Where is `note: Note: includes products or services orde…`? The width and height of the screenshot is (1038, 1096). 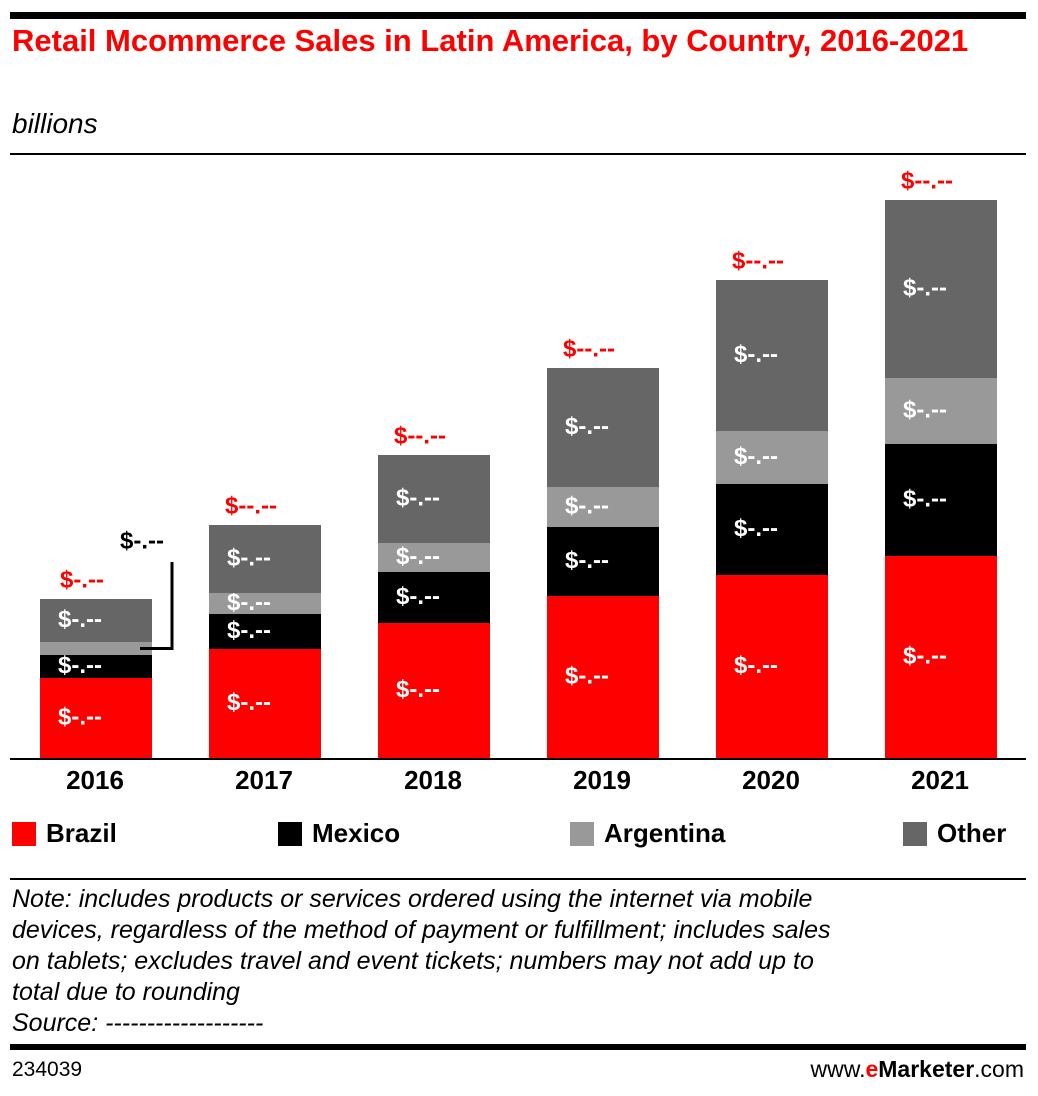
note: Note: includes products or services orde… is located at coordinates (522, 961).